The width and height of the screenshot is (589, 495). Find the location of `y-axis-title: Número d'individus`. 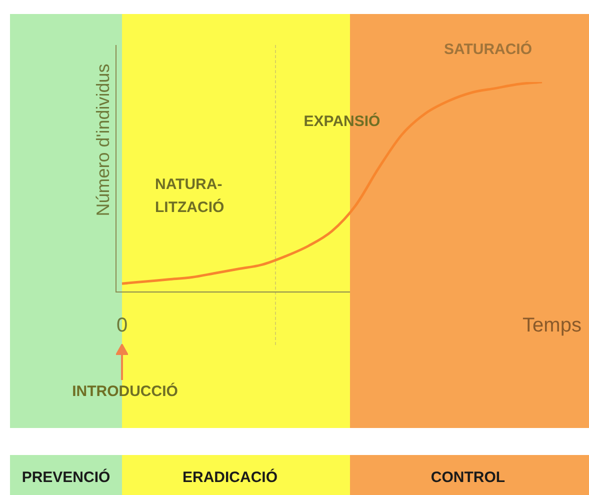

y-axis-title: Número d'individus is located at coordinates (102, 140).